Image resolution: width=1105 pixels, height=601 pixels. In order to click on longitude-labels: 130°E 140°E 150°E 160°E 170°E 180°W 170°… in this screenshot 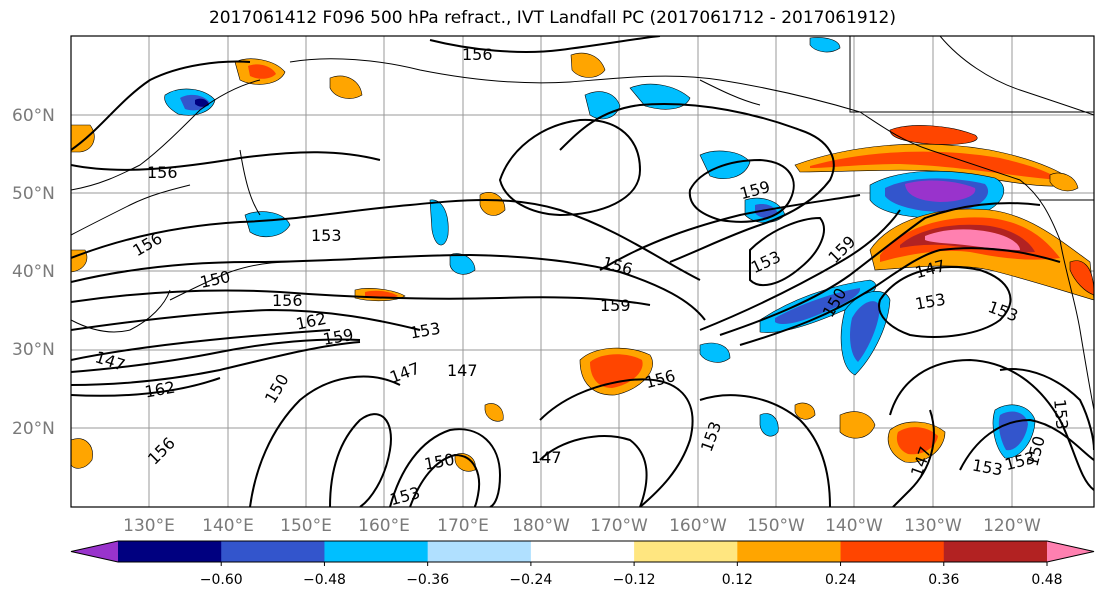, I will do `click(582, 526)`.